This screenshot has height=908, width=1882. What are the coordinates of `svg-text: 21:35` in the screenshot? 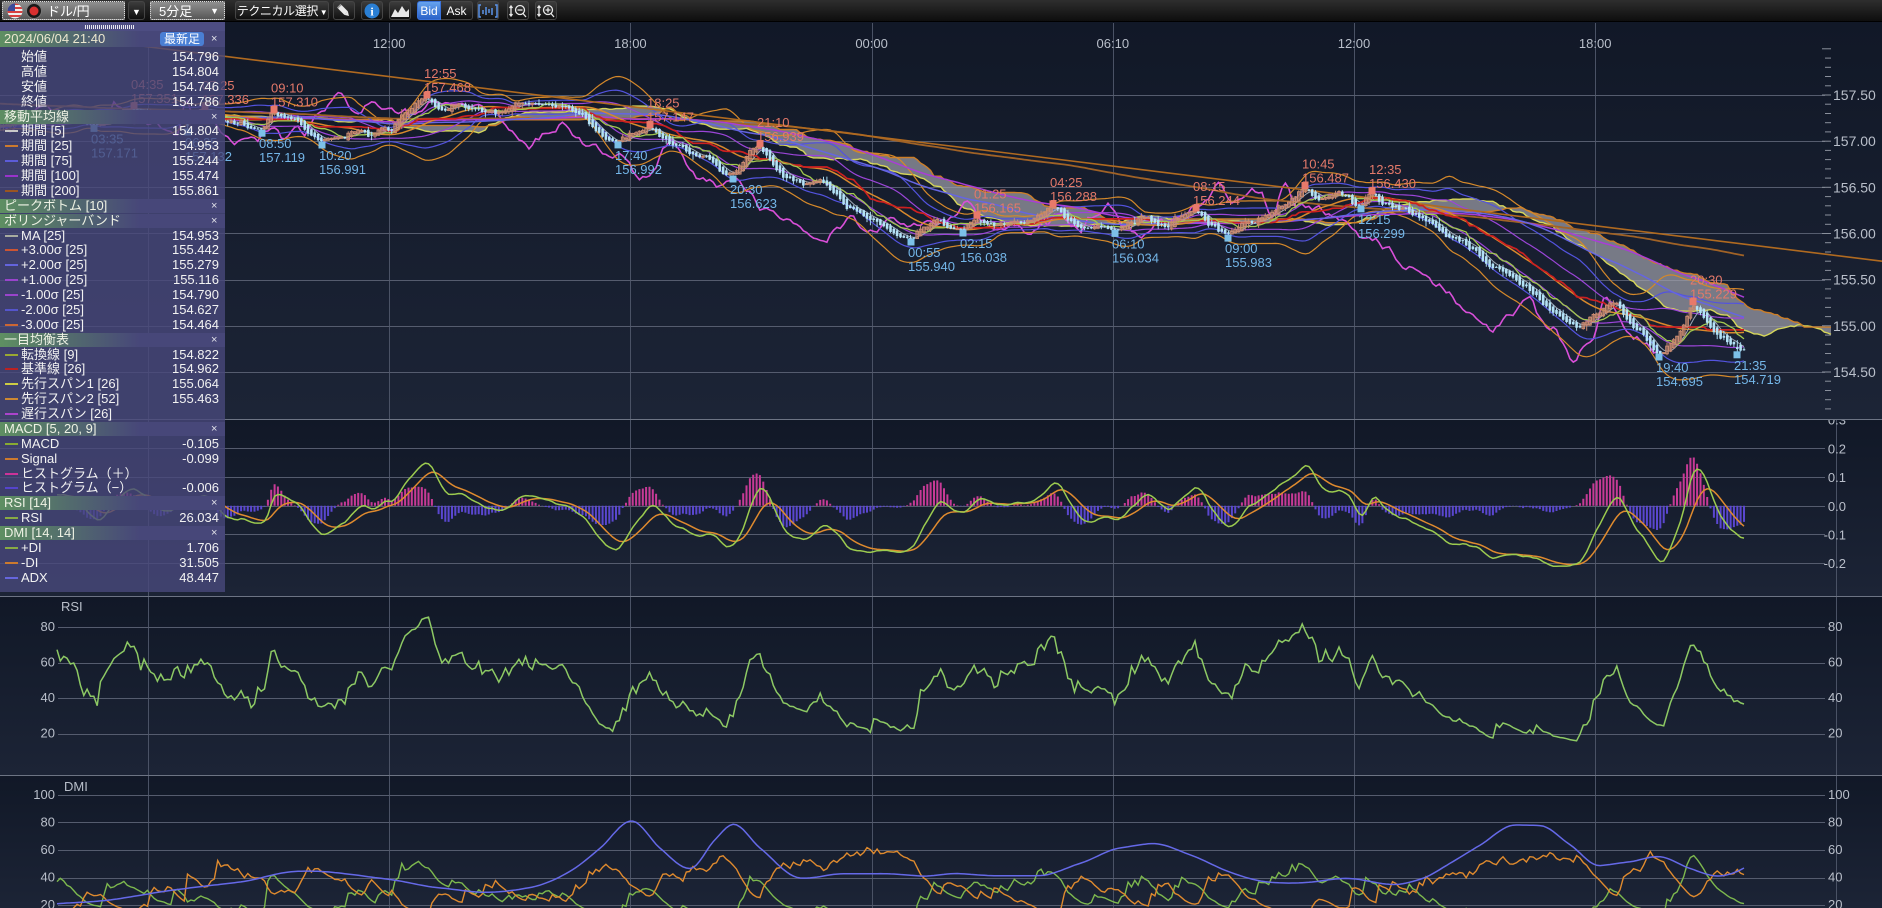 It's located at (1750, 365).